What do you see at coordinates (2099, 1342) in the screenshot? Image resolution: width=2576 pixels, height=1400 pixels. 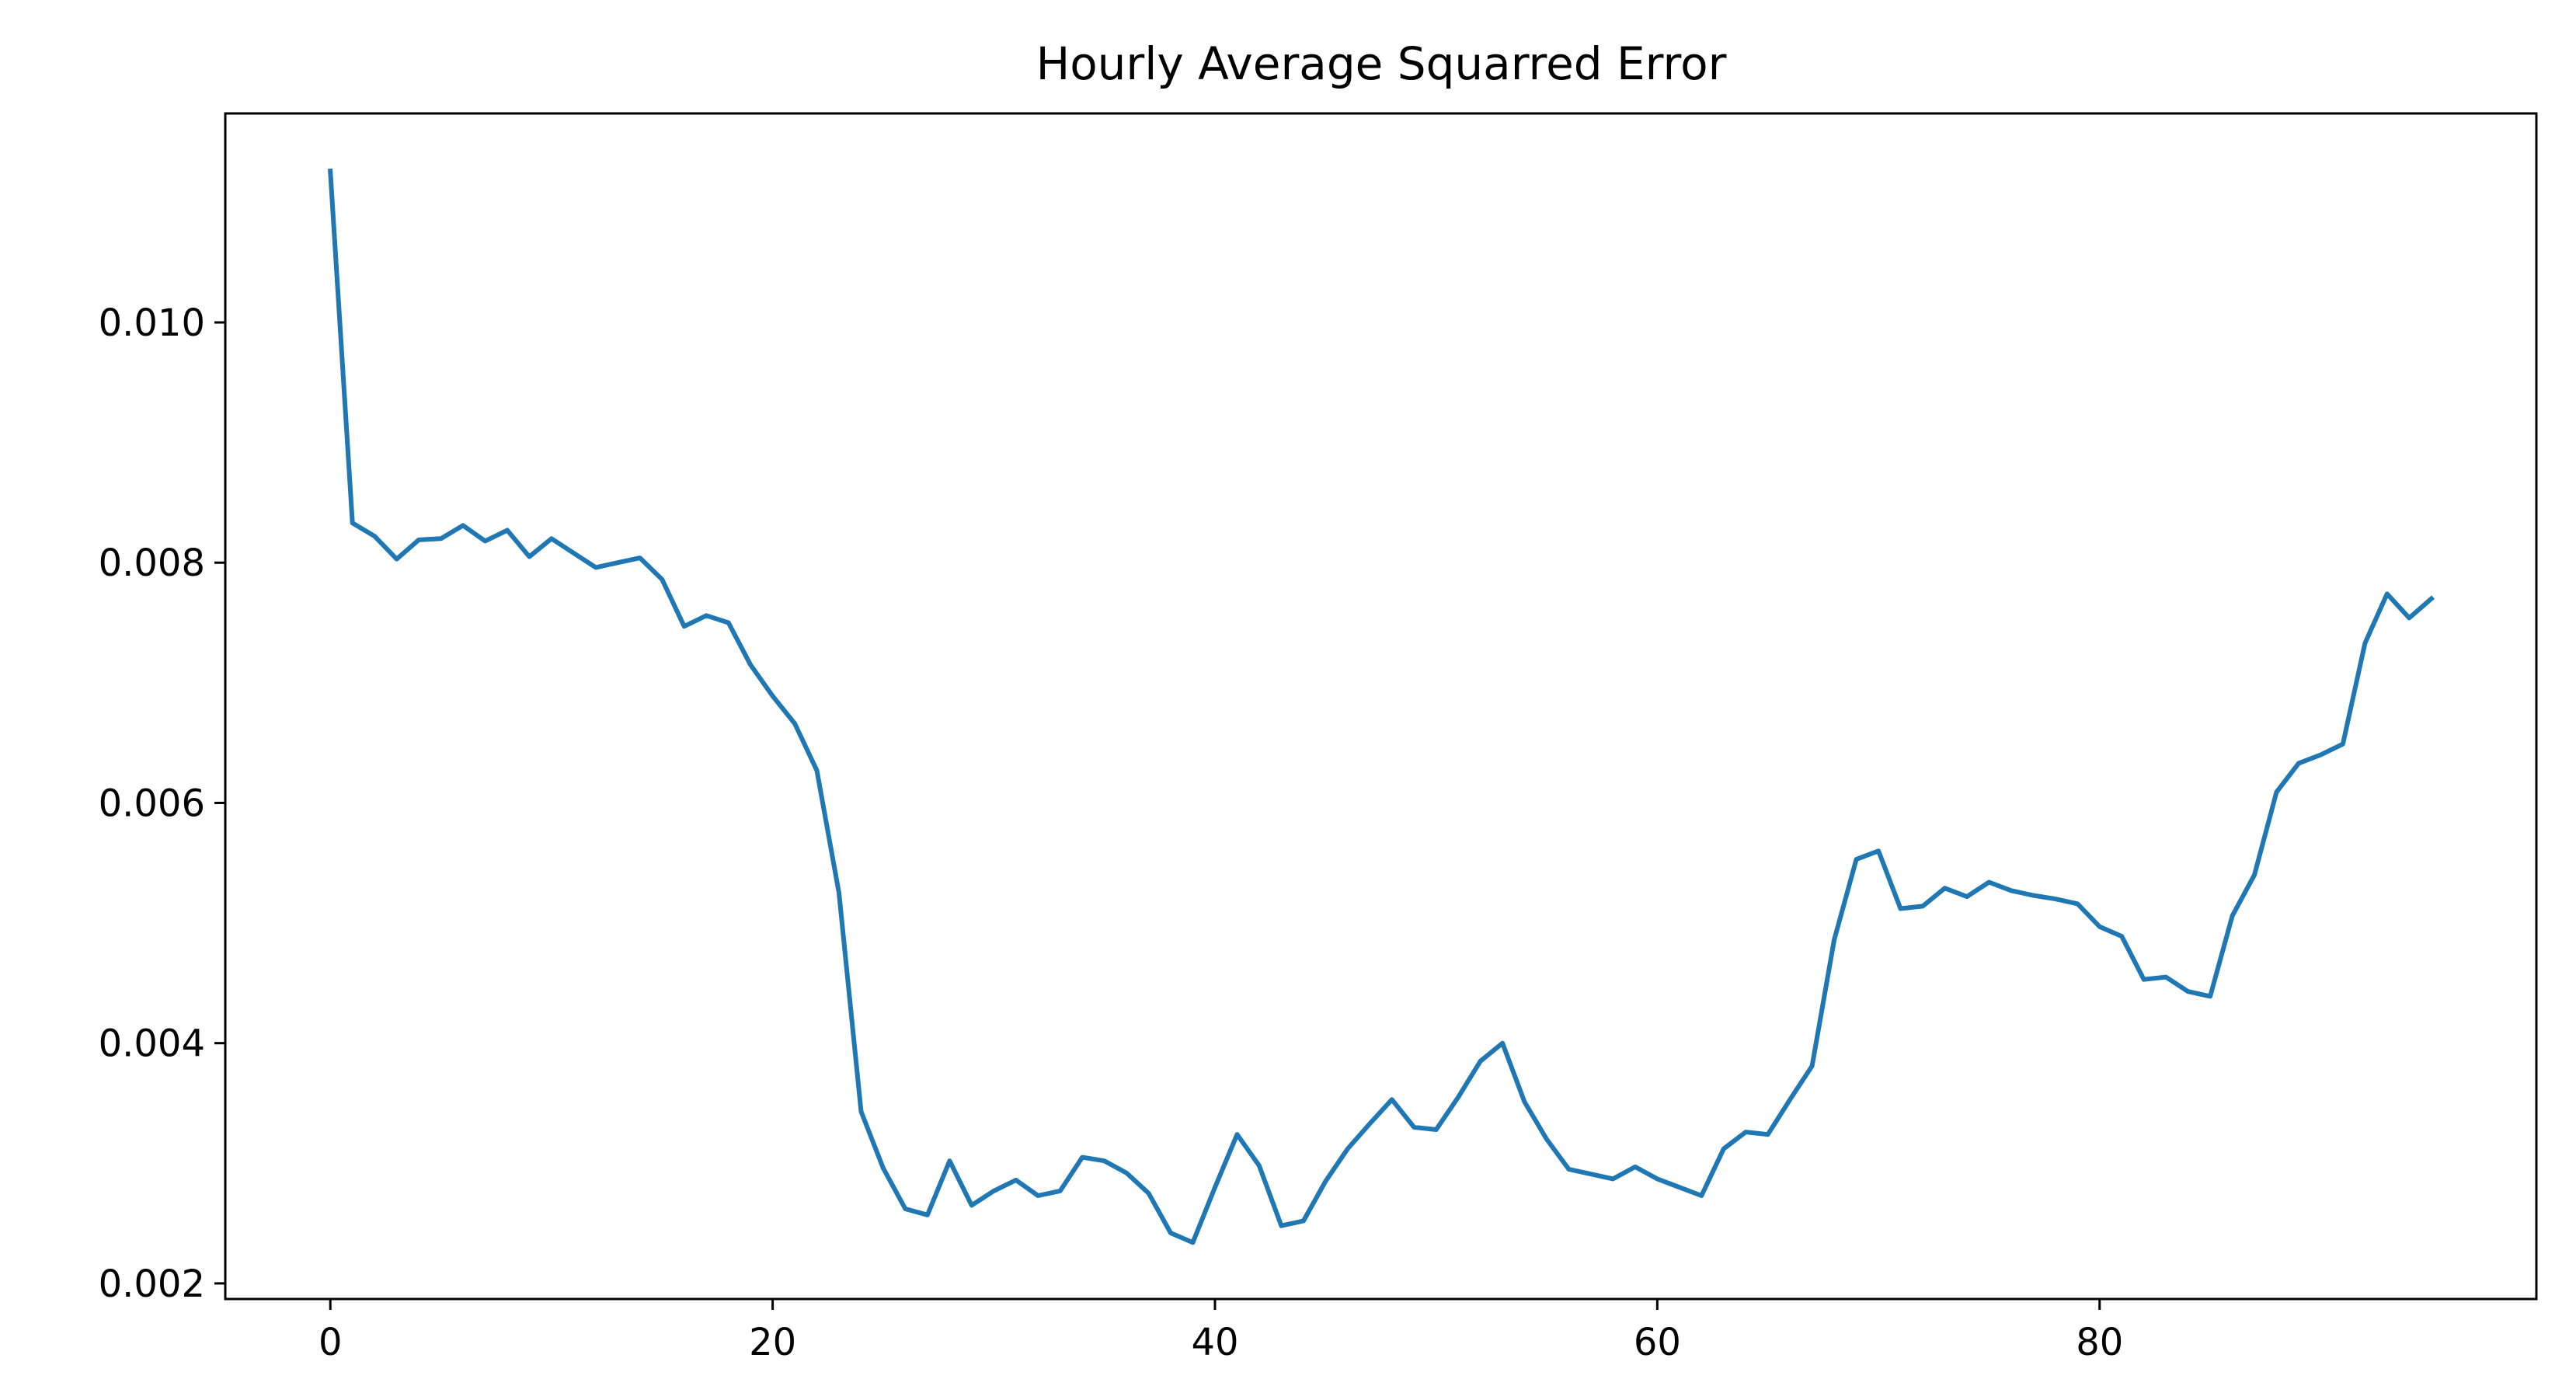 I see `x-tick-label: 80` at bounding box center [2099, 1342].